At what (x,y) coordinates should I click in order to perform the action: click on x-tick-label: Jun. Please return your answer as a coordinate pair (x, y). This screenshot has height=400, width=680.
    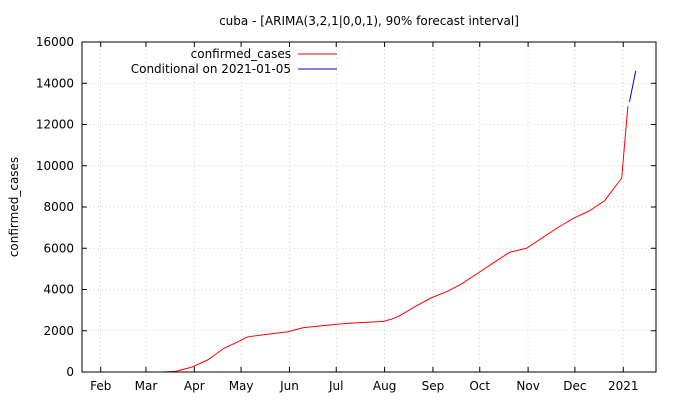
    Looking at the image, I should click on (289, 386).